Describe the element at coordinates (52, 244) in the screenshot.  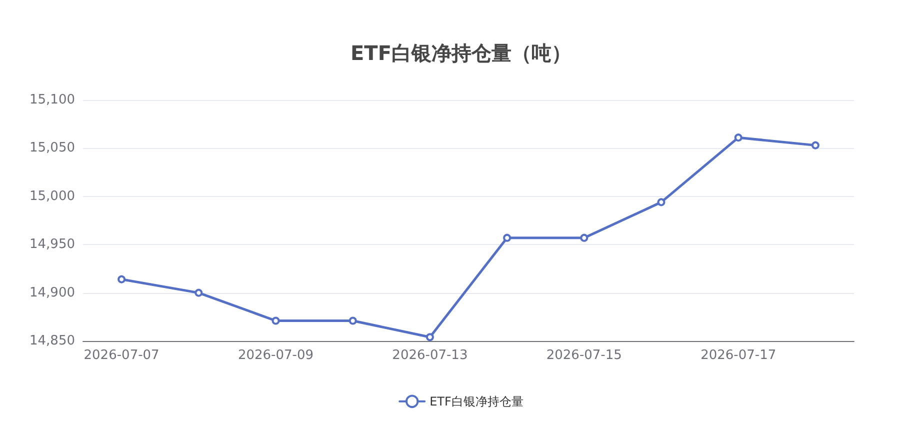
I see `y-tick-label: 14,950` at that location.